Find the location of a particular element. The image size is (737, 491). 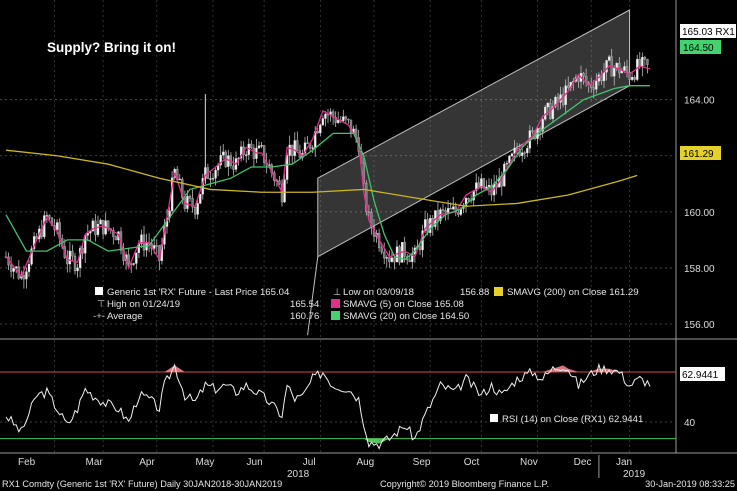

price-tick-label: 158.00 is located at coordinates (699, 269).